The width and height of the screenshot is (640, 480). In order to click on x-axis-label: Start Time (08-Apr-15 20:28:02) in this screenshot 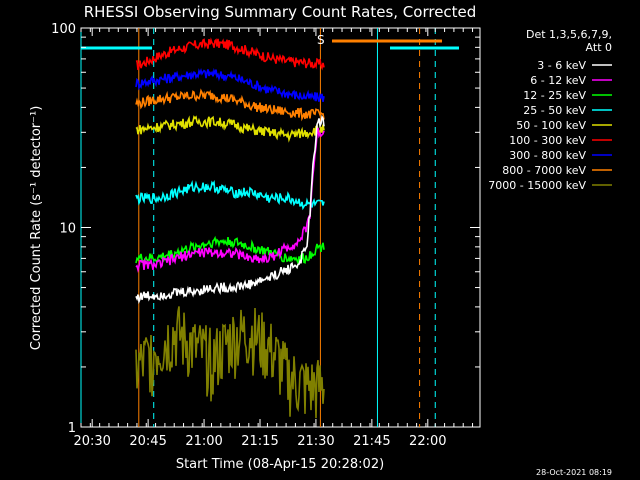, I will do `click(280, 464)`.